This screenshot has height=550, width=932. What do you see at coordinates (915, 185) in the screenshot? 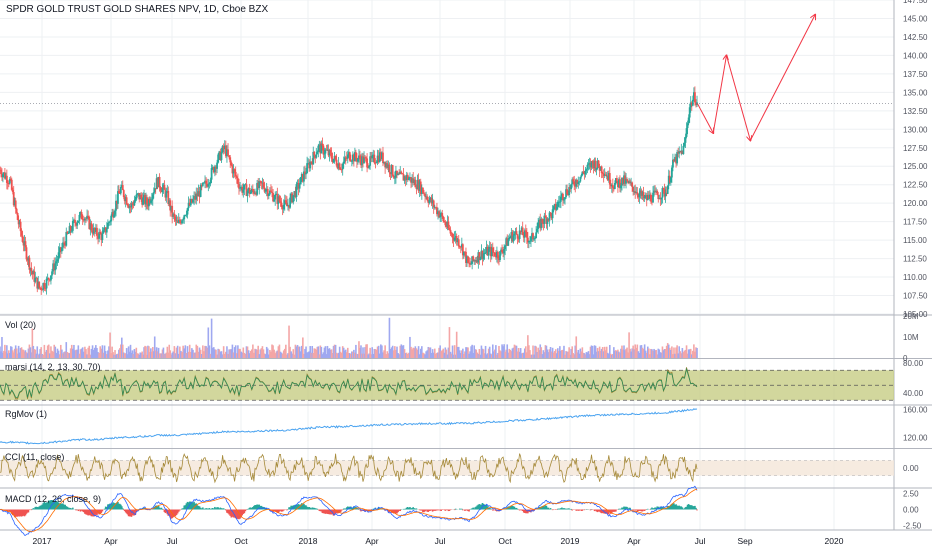
I see `price-axis-tick: 122.50` at bounding box center [915, 185].